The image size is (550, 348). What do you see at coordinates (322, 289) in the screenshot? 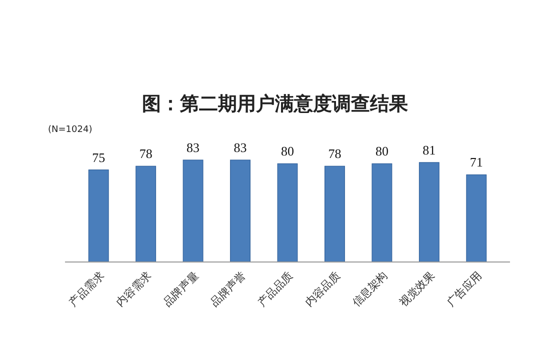
I see `x-tick-label: 内容品质` at bounding box center [322, 289].